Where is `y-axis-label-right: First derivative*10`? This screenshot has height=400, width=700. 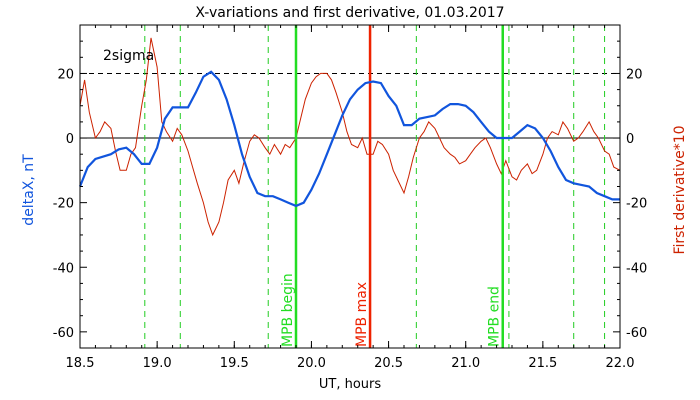
y-axis-label-right: First derivative*10 is located at coordinates (680, 189).